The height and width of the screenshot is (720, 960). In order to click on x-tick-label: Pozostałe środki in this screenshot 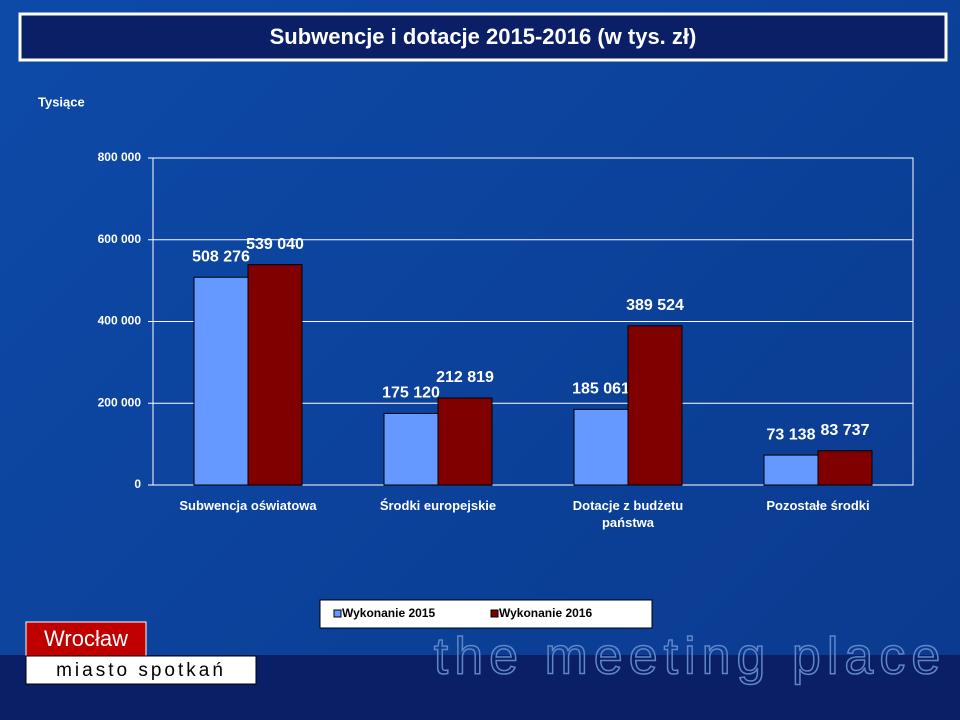, I will do `click(818, 505)`.